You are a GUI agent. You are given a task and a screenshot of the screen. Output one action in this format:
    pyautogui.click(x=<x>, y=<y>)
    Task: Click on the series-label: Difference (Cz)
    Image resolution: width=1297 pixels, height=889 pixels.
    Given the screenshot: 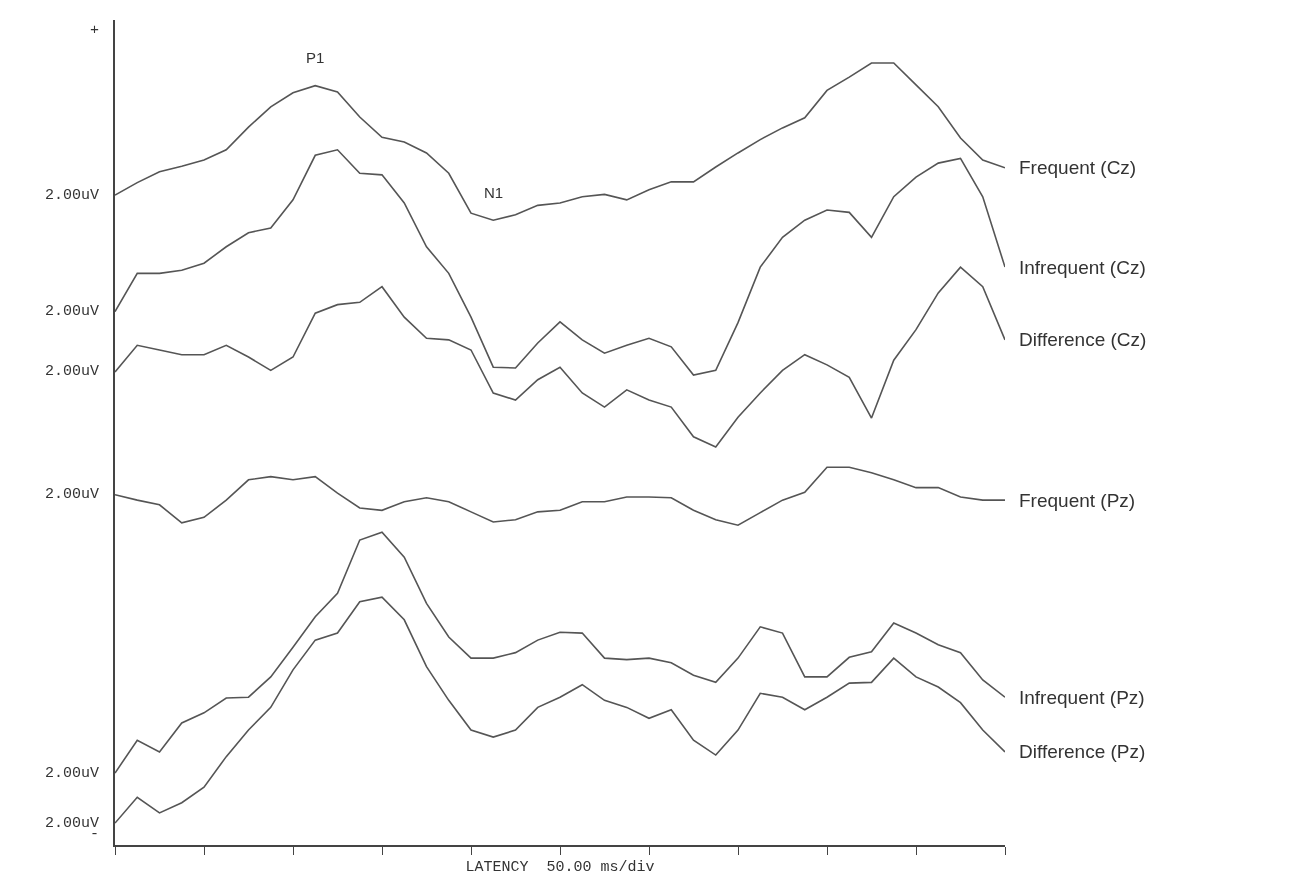 What is the action you would take?
    pyautogui.click(x=1083, y=339)
    